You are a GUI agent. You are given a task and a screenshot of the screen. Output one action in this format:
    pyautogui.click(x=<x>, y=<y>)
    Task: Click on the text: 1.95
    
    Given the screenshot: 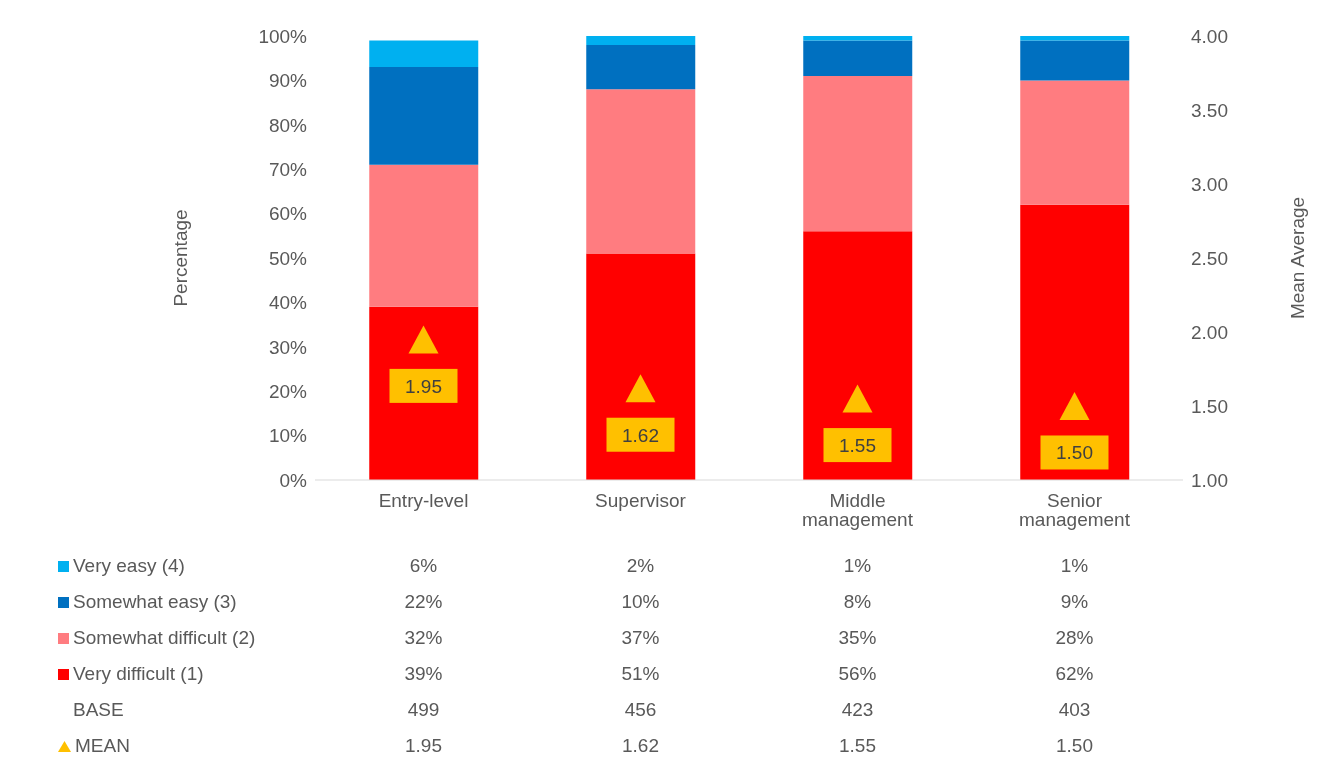 What is the action you would take?
    pyautogui.click(x=423, y=386)
    